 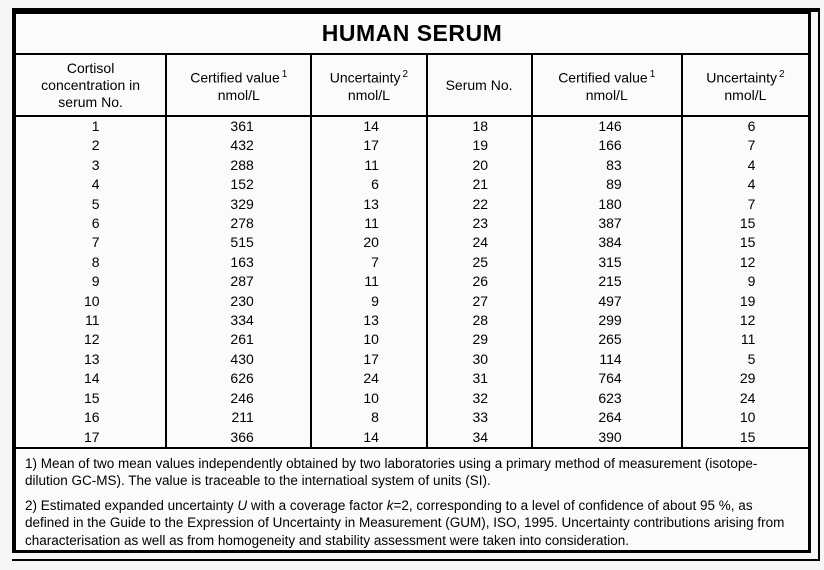 What do you see at coordinates (478, 146) in the screenshot?
I see `serum-no-cell: 19` at bounding box center [478, 146].